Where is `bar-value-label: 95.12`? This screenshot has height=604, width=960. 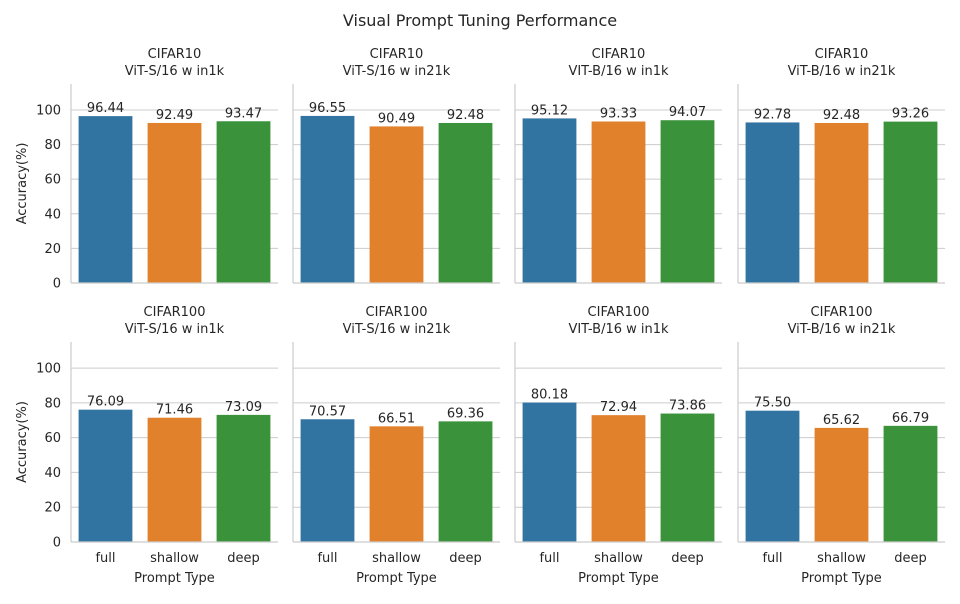
bar-value-label: 95.12 is located at coordinates (549, 110).